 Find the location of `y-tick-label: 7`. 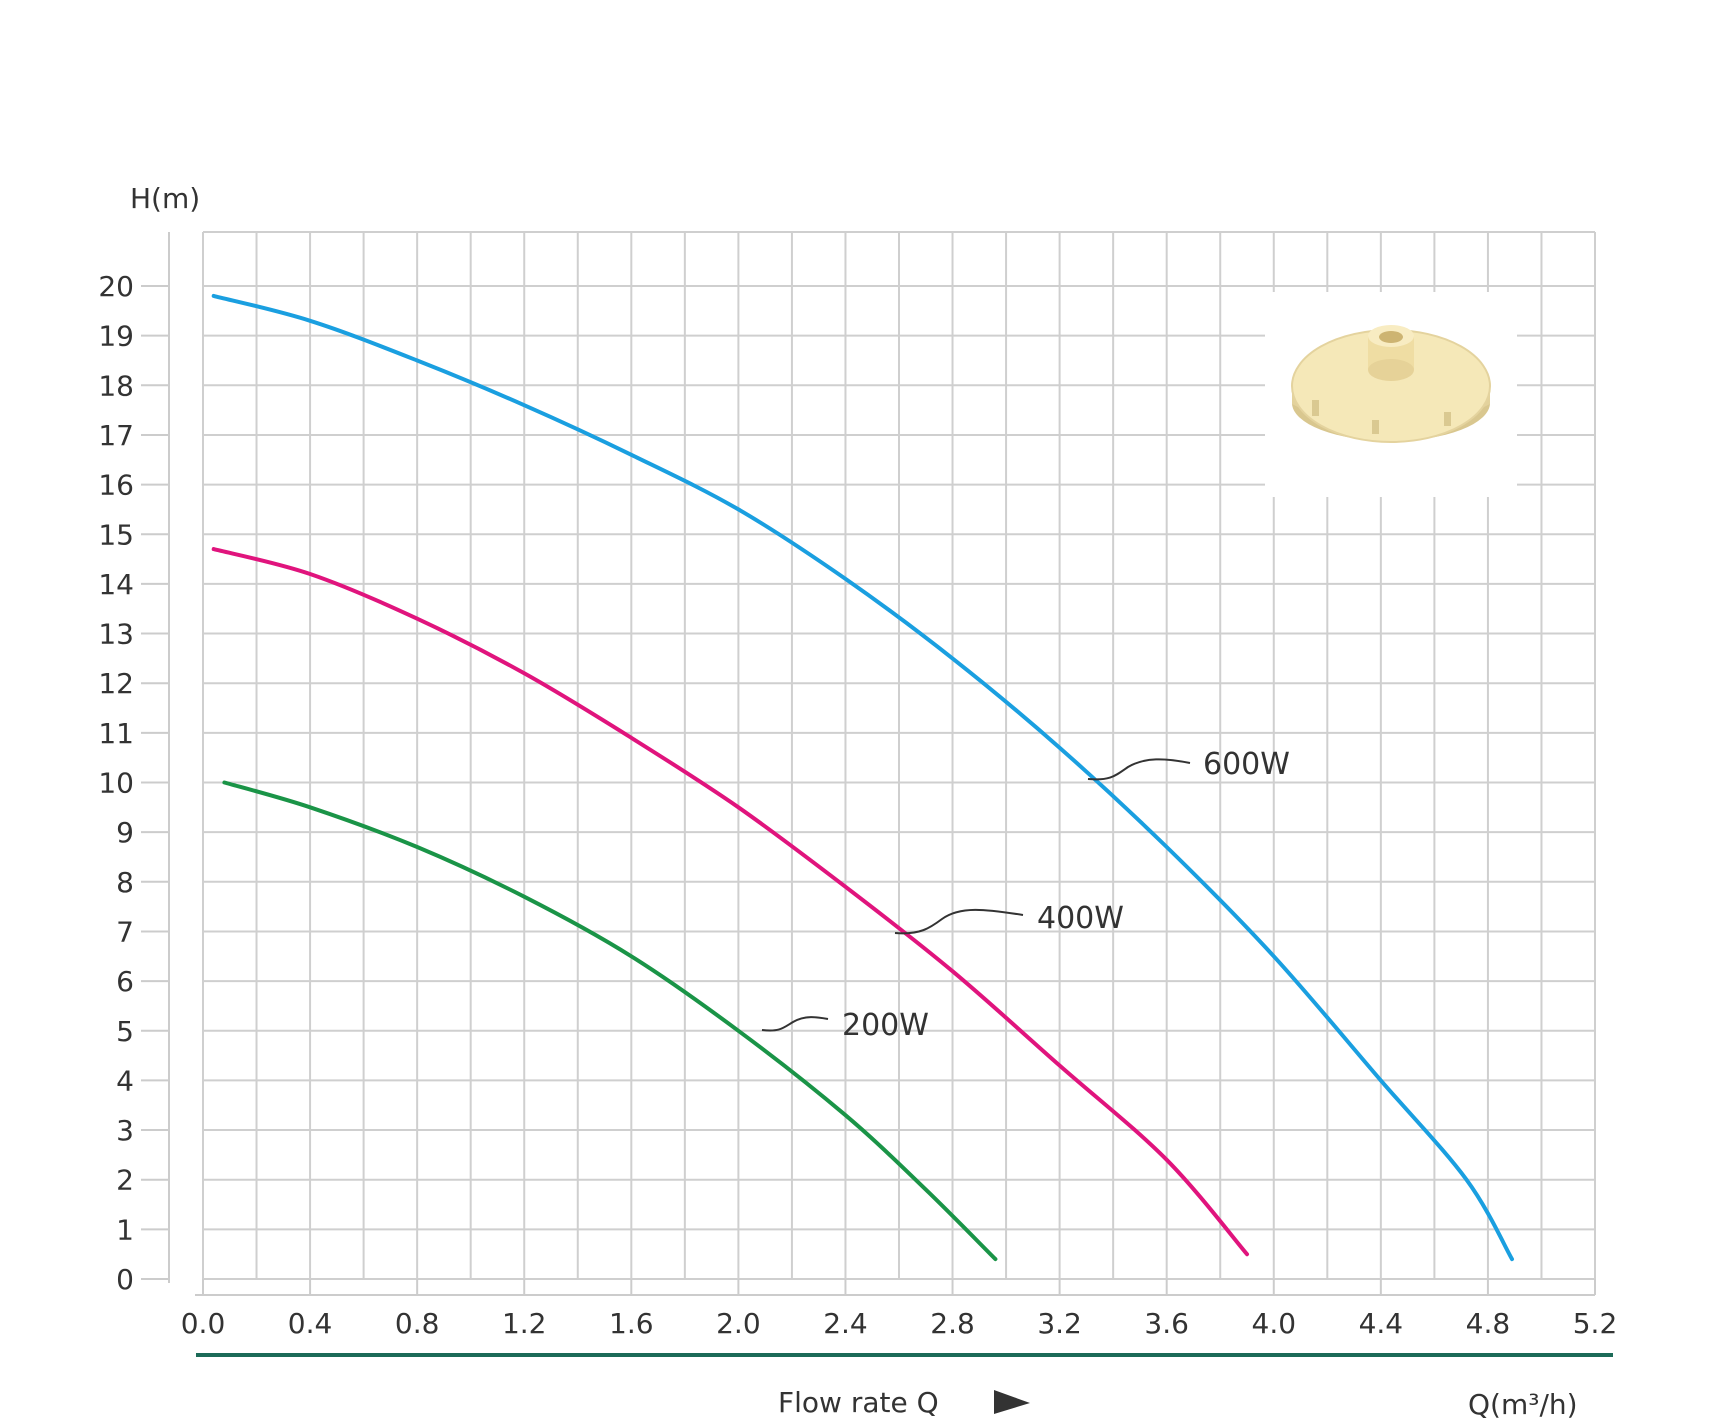

y-tick-label: 7 is located at coordinates (125, 931).